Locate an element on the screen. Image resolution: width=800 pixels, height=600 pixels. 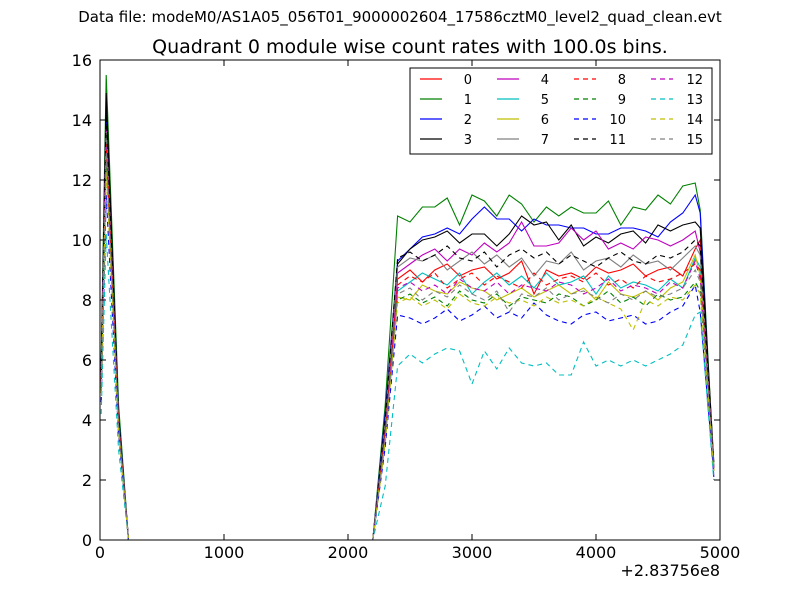
y-tick-label: 4 is located at coordinates (87, 420).